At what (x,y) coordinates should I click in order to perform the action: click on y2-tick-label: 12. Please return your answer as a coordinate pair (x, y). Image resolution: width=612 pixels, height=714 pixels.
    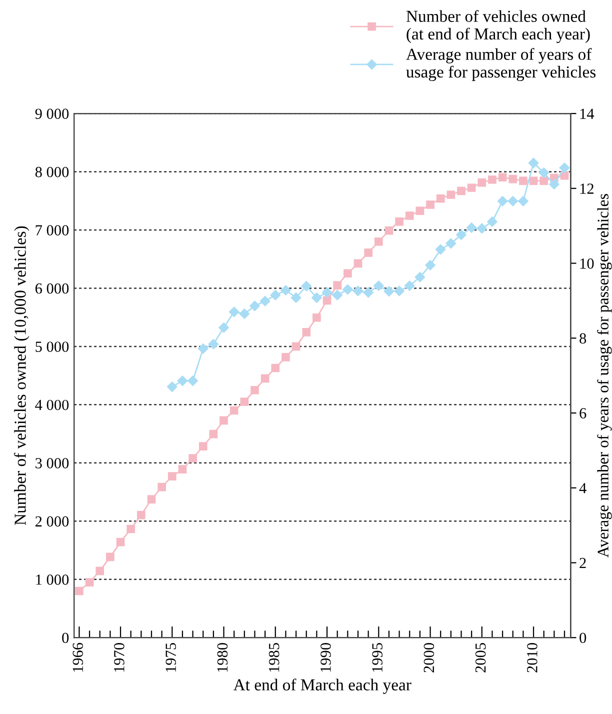
    Looking at the image, I should click on (587, 189).